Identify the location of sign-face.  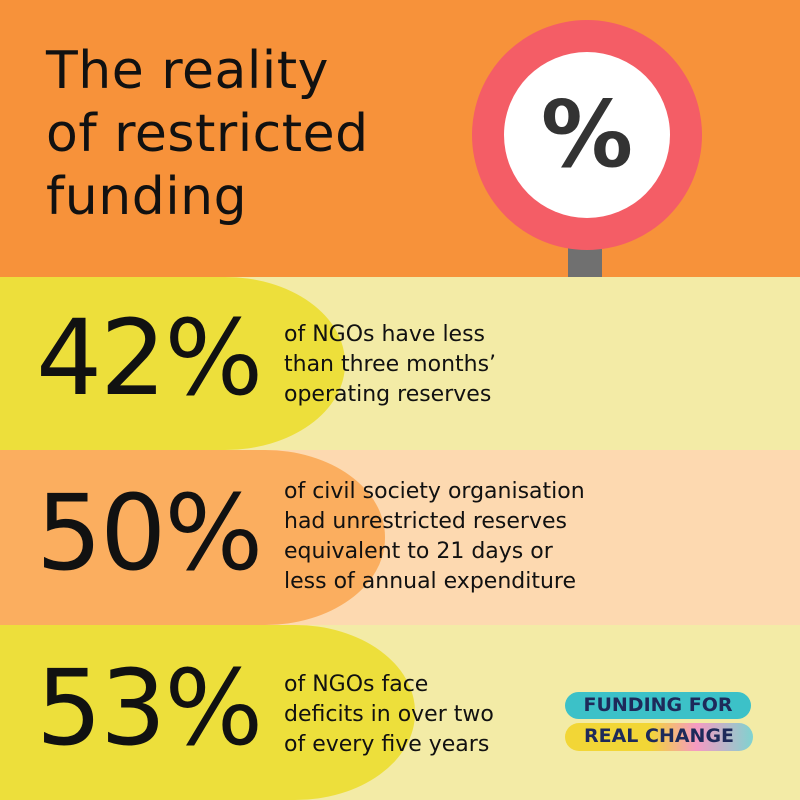
(587, 135).